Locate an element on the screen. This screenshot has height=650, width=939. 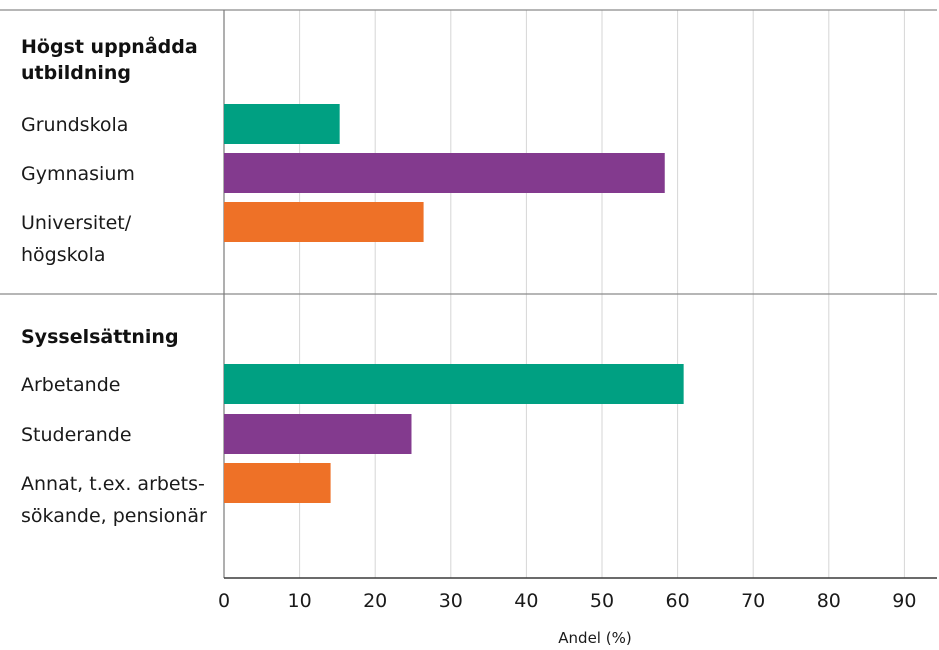
x-axis-label: Andel (%) is located at coordinates (594, 638).